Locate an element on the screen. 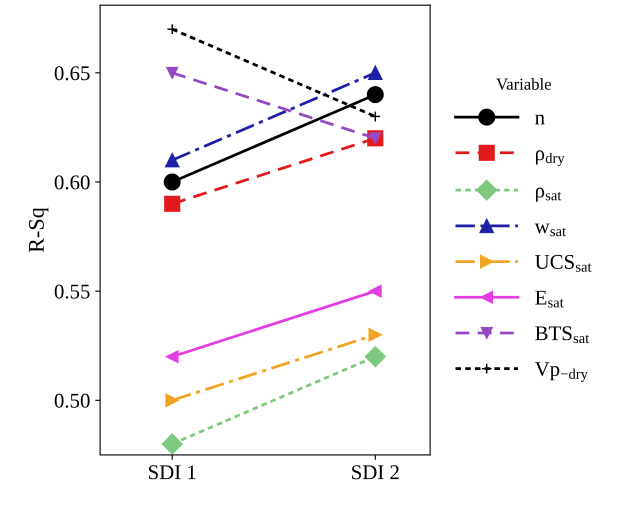  legend-label: ρ$_{dry}$ is located at coordinates (550, 158).